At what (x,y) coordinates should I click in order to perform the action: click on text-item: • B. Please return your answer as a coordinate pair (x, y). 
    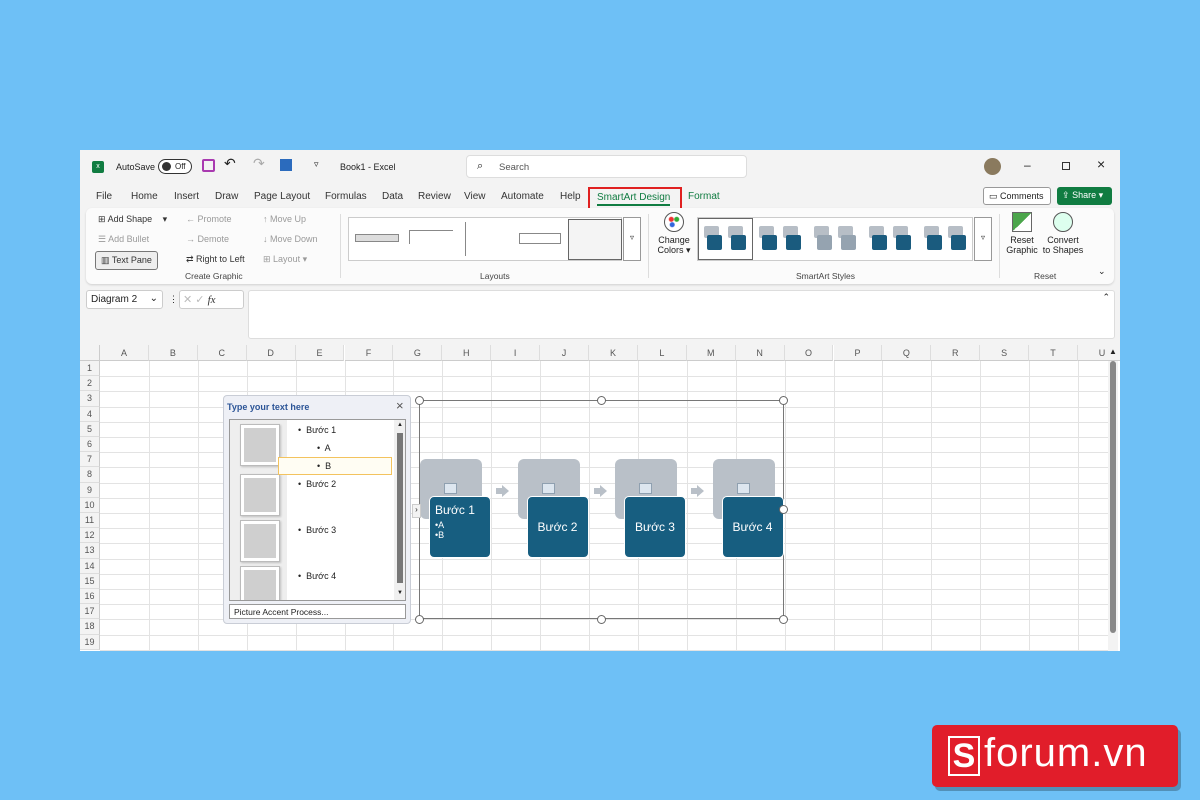
    Looking at the image, I should click on (324, 466).